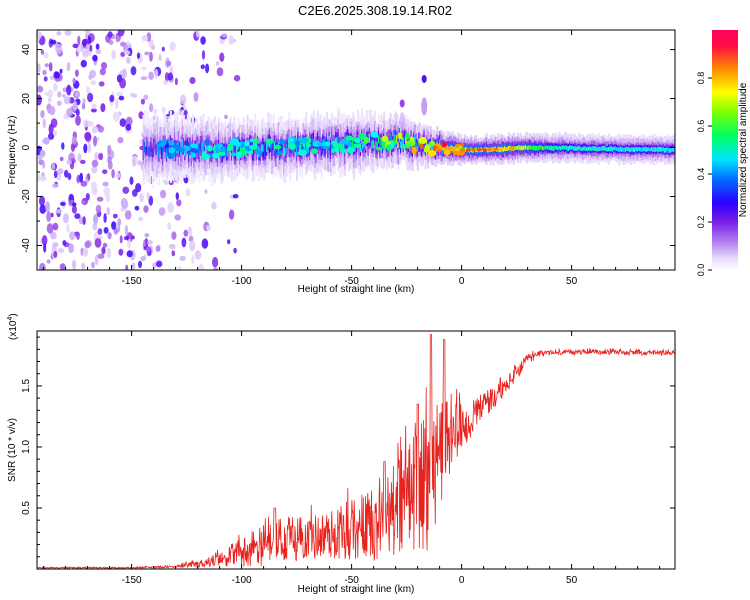 The height and width of the screenshot is (600, 750). I want to click on spectrogram-y-tick-label: 20, so click(26, 99).